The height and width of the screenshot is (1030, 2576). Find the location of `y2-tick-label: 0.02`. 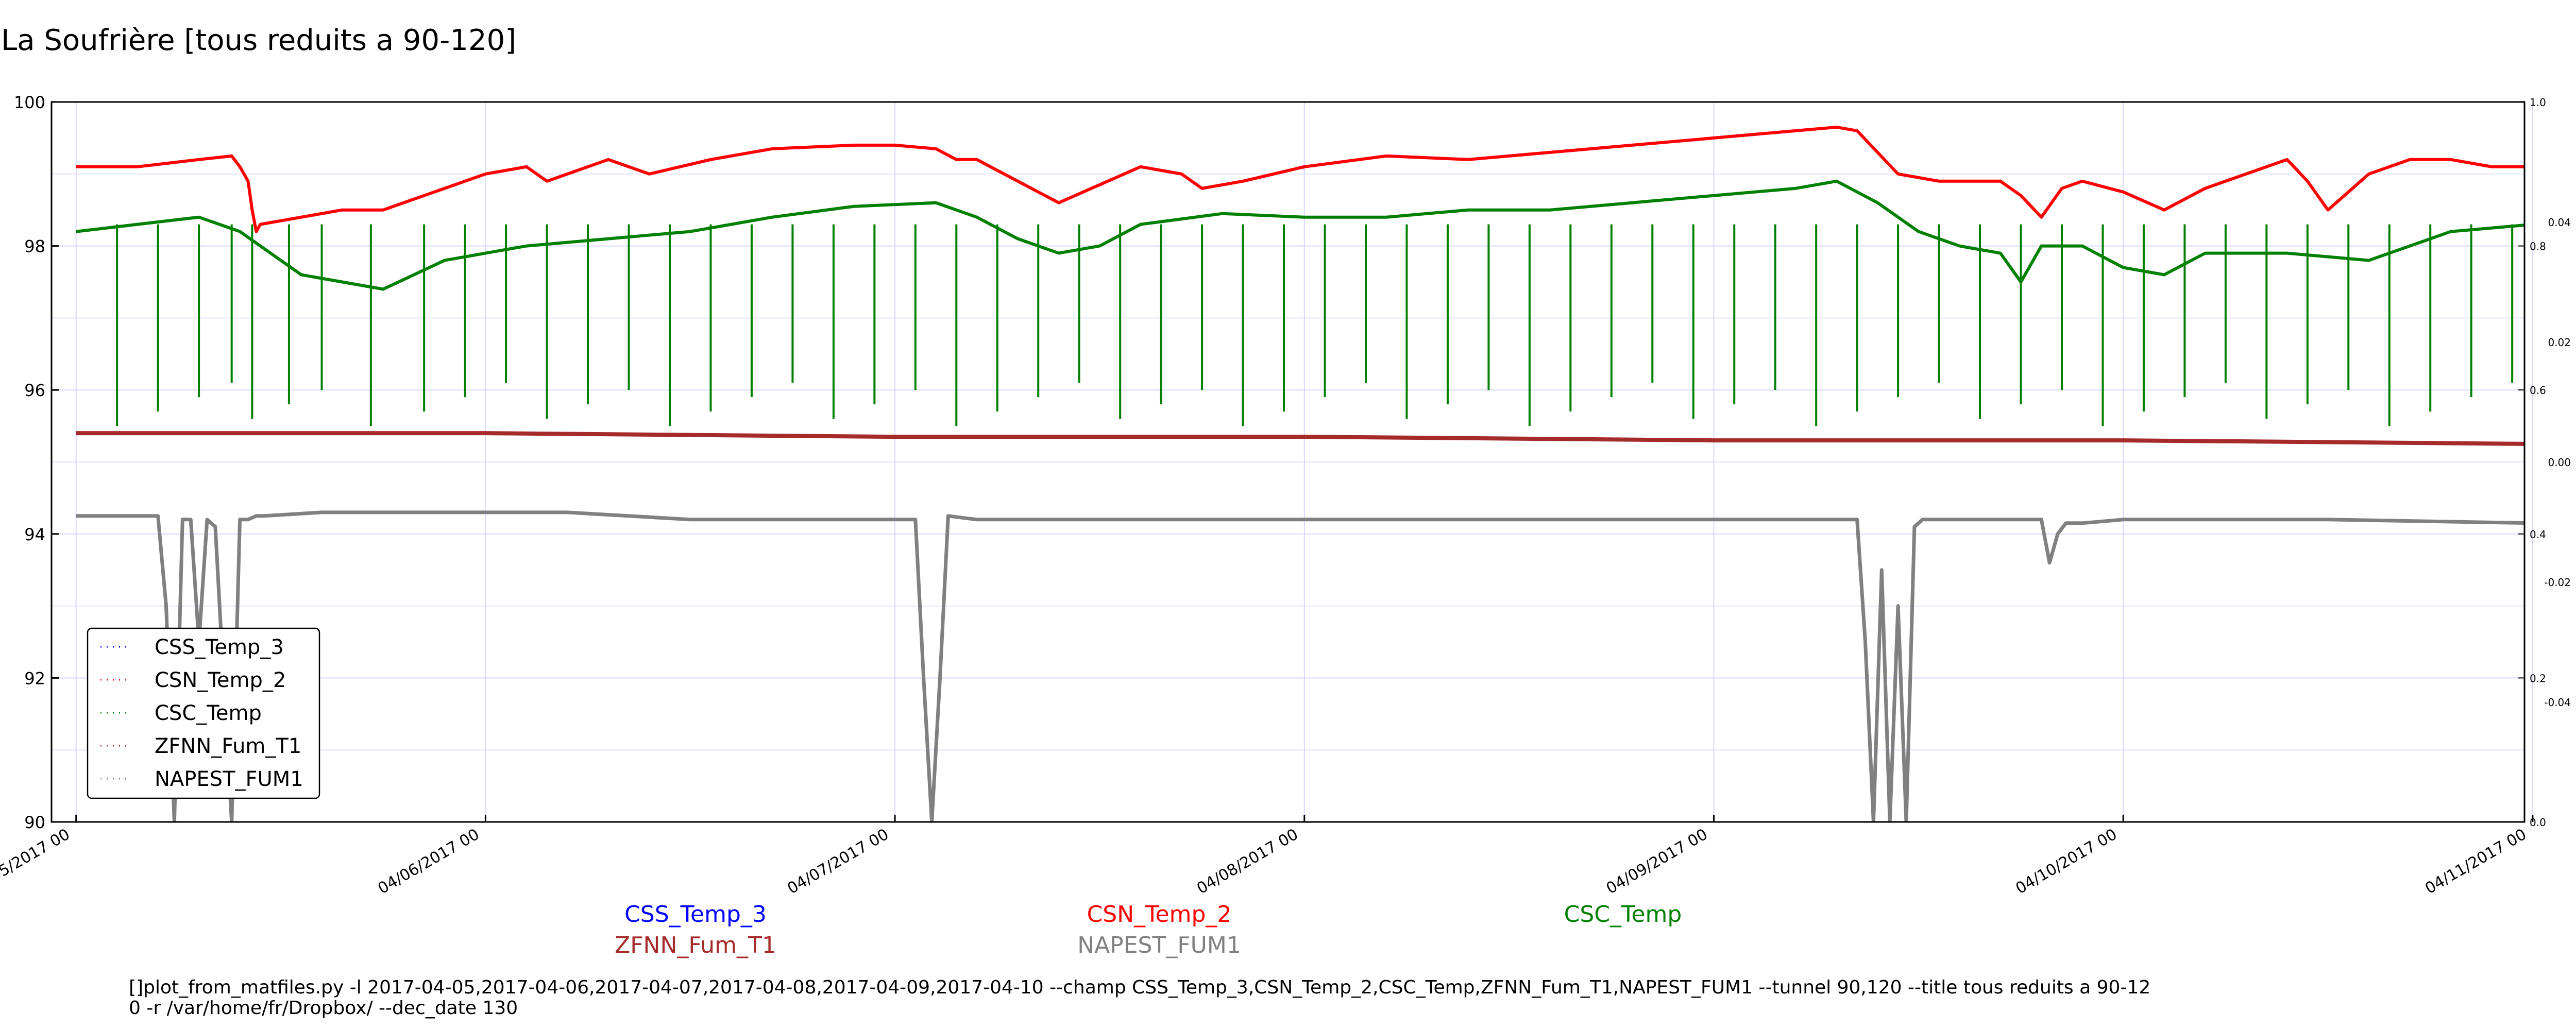

y2-tick-label: 0.02 is located at coordinates (2559, 342).